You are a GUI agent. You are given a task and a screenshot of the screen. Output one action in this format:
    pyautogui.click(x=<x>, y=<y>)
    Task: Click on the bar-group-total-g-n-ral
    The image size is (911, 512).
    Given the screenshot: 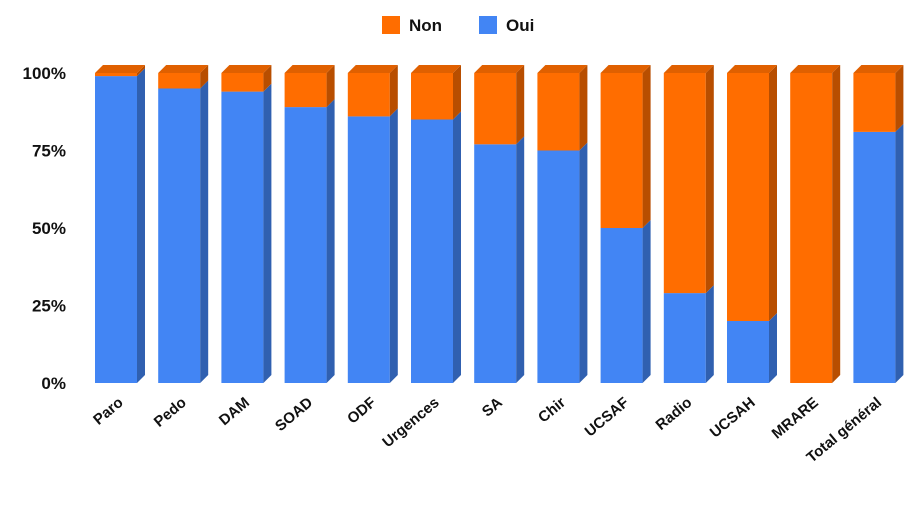 What is the action you would take?
    pyautogui.click(x=878, y=224)
    